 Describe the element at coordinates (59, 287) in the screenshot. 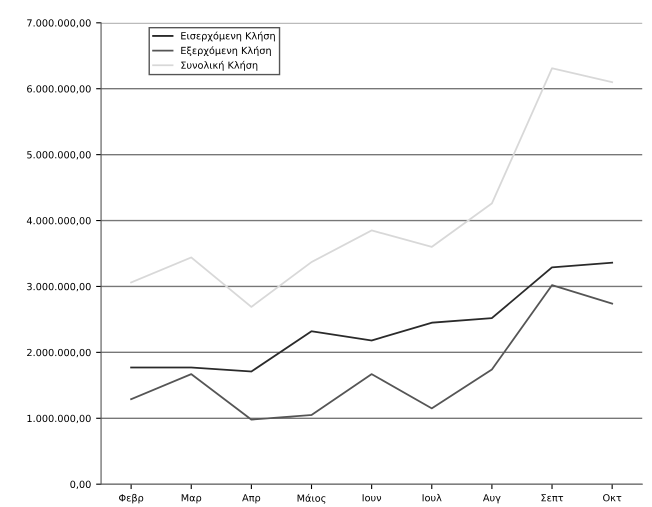

I see `y-tick-label: 3.000.000,00` at that location.